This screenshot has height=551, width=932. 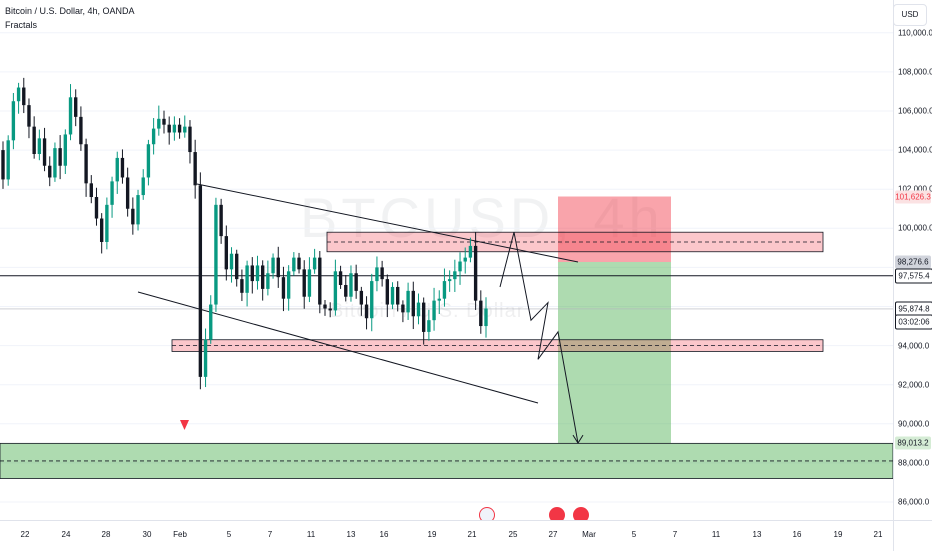 What do you see at coordinates (914, 346) in the screenshot?
I see `price-tick-label: 94,000.0` at bounding box center [914, 346].